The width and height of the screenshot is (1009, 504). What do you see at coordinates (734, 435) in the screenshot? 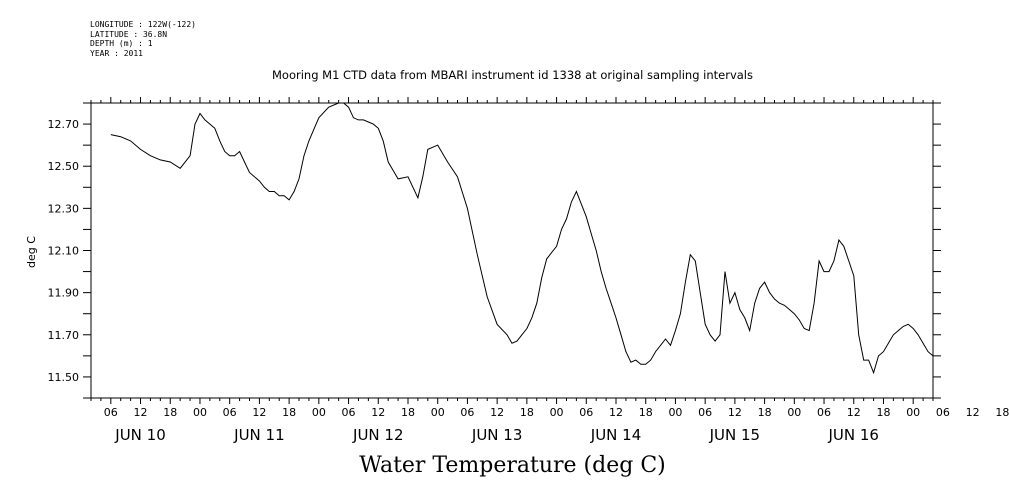
I see `day-label: JUN 15` at bounding box center [734, 435].